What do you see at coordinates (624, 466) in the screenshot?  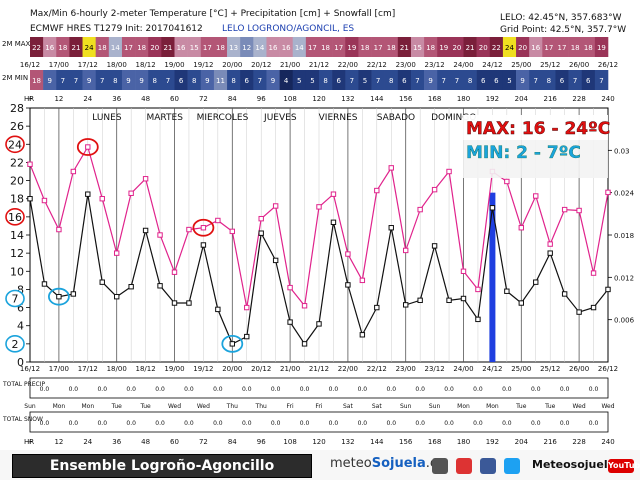 I see `youtube-icon: YouTube` at bounding box center [624, 466].